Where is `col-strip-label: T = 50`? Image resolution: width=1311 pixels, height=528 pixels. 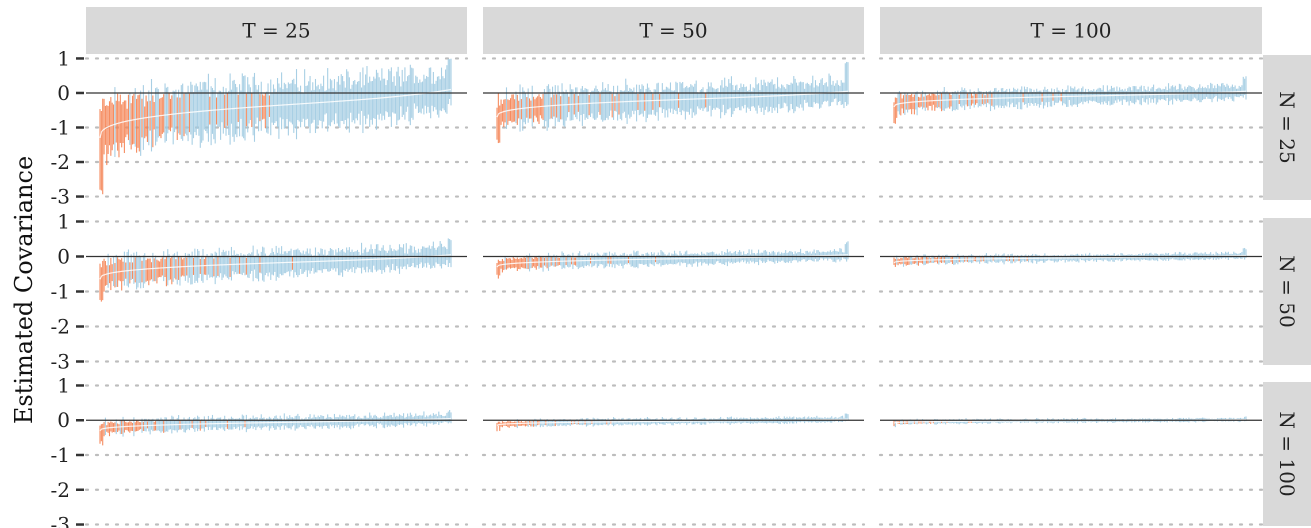 col-strip-label: T = 50 is located at coordinates (673, 31).